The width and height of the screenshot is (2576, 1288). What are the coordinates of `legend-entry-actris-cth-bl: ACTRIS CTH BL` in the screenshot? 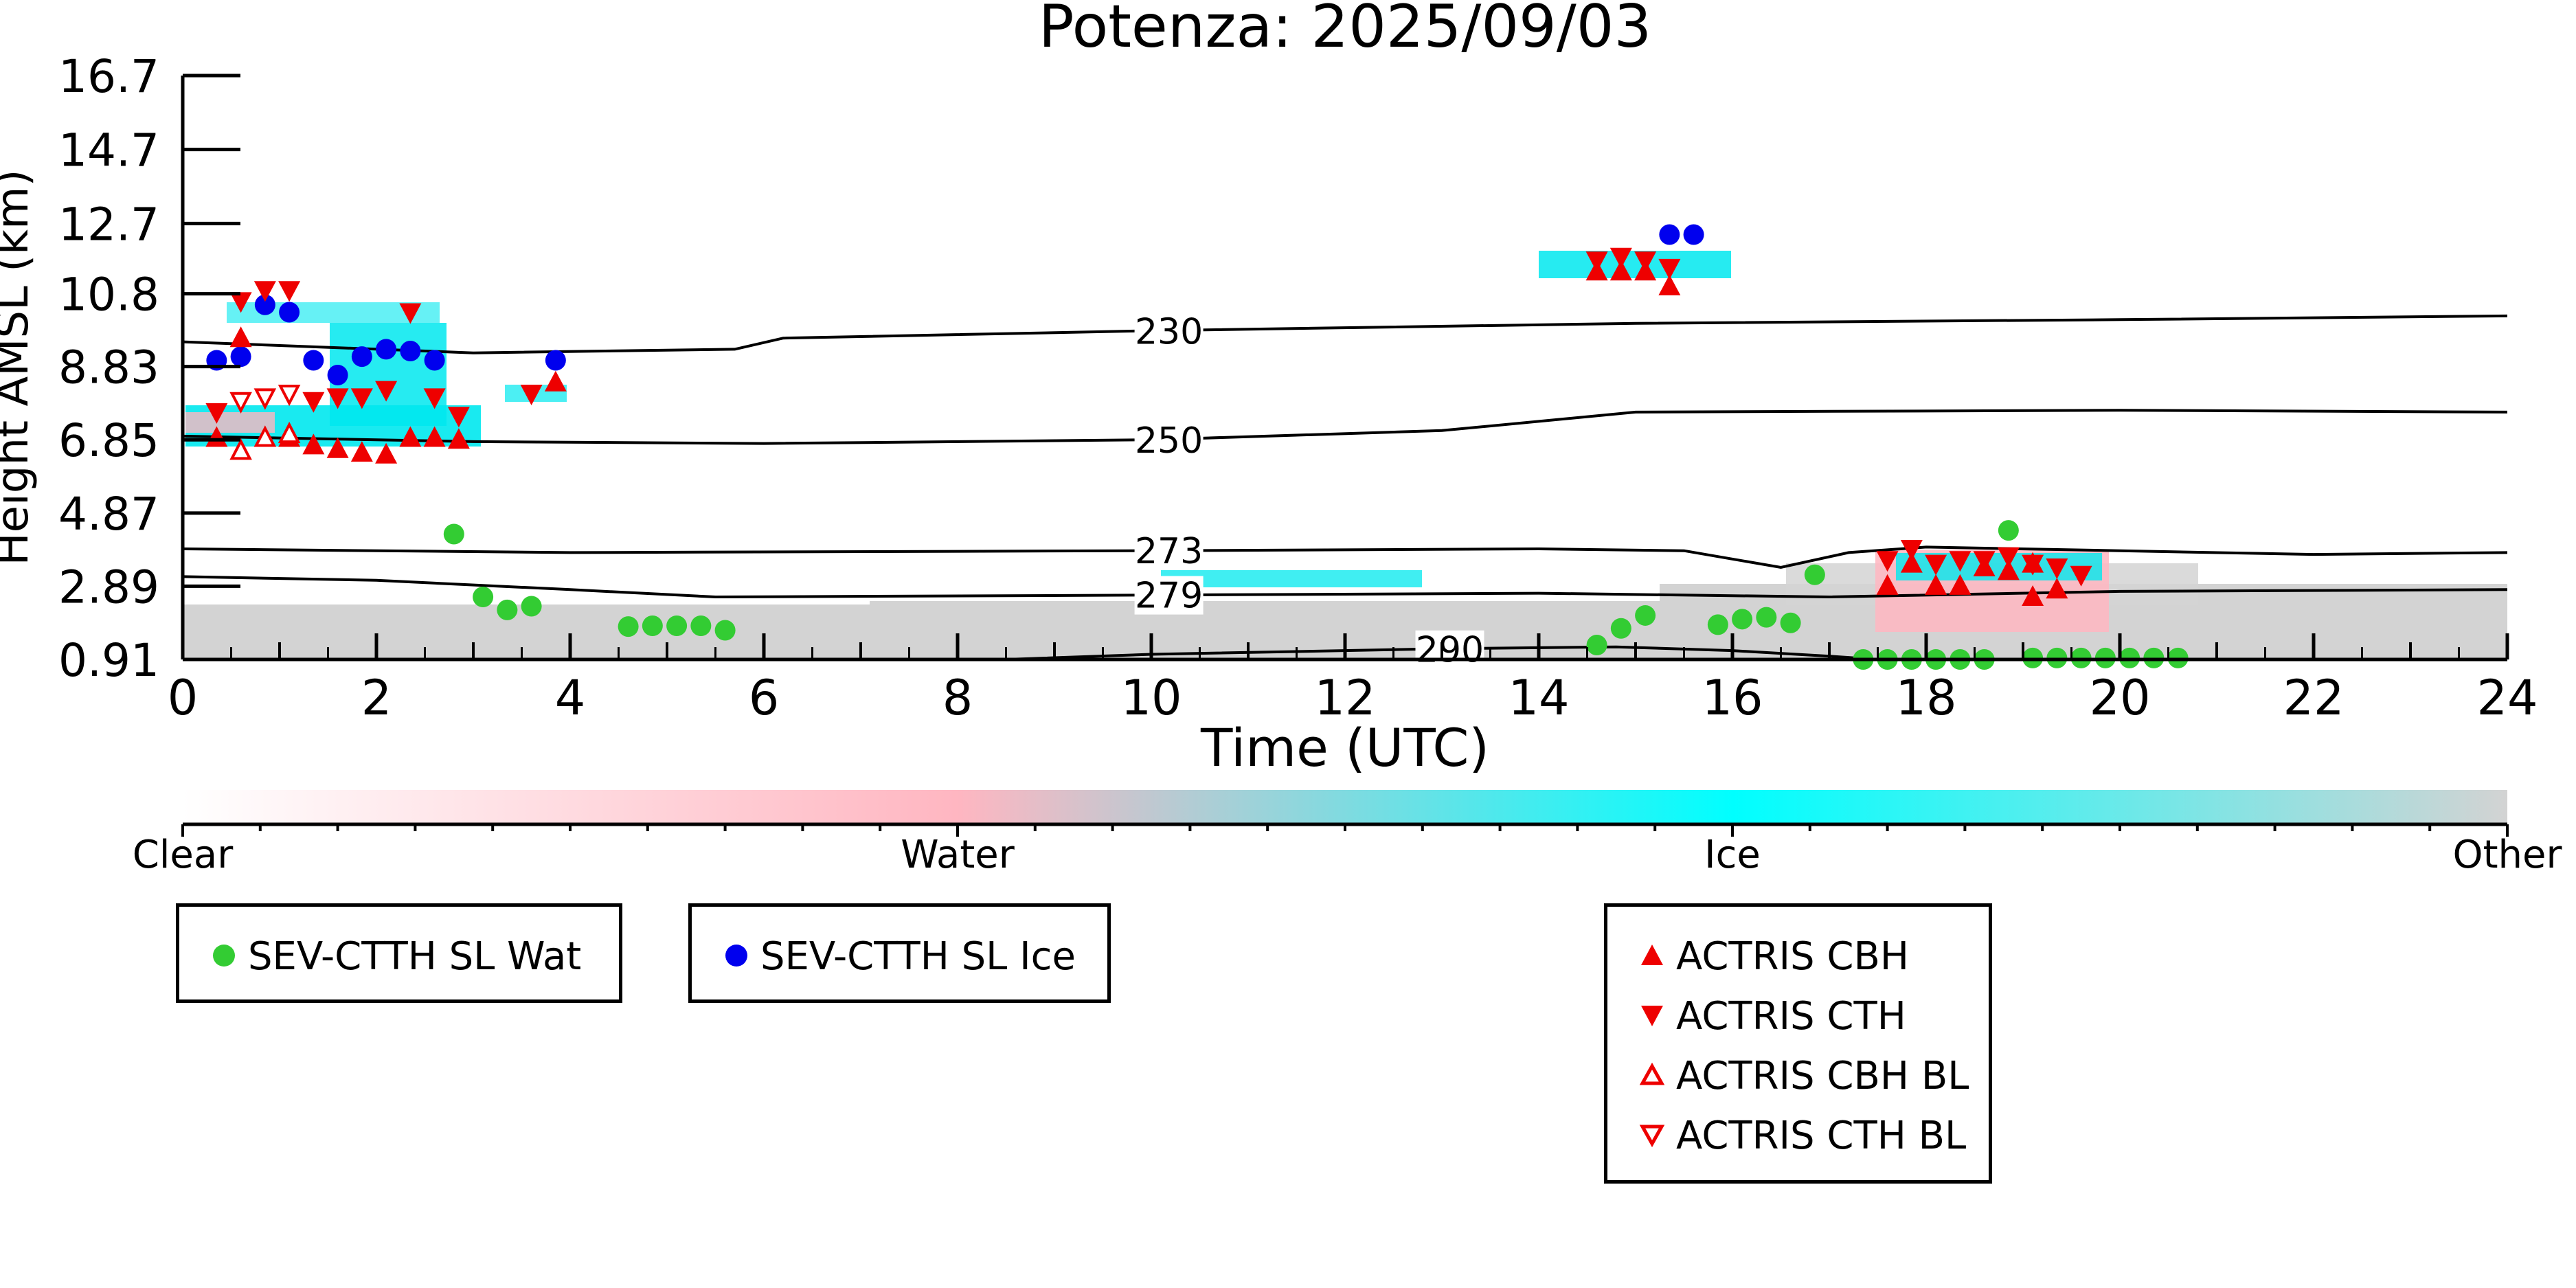 It's located at (1797, 1135).